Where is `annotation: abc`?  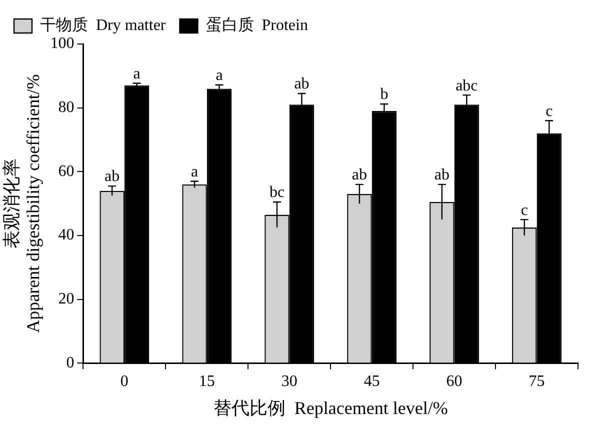 annotation: abc is located at coordinates (467, 85).